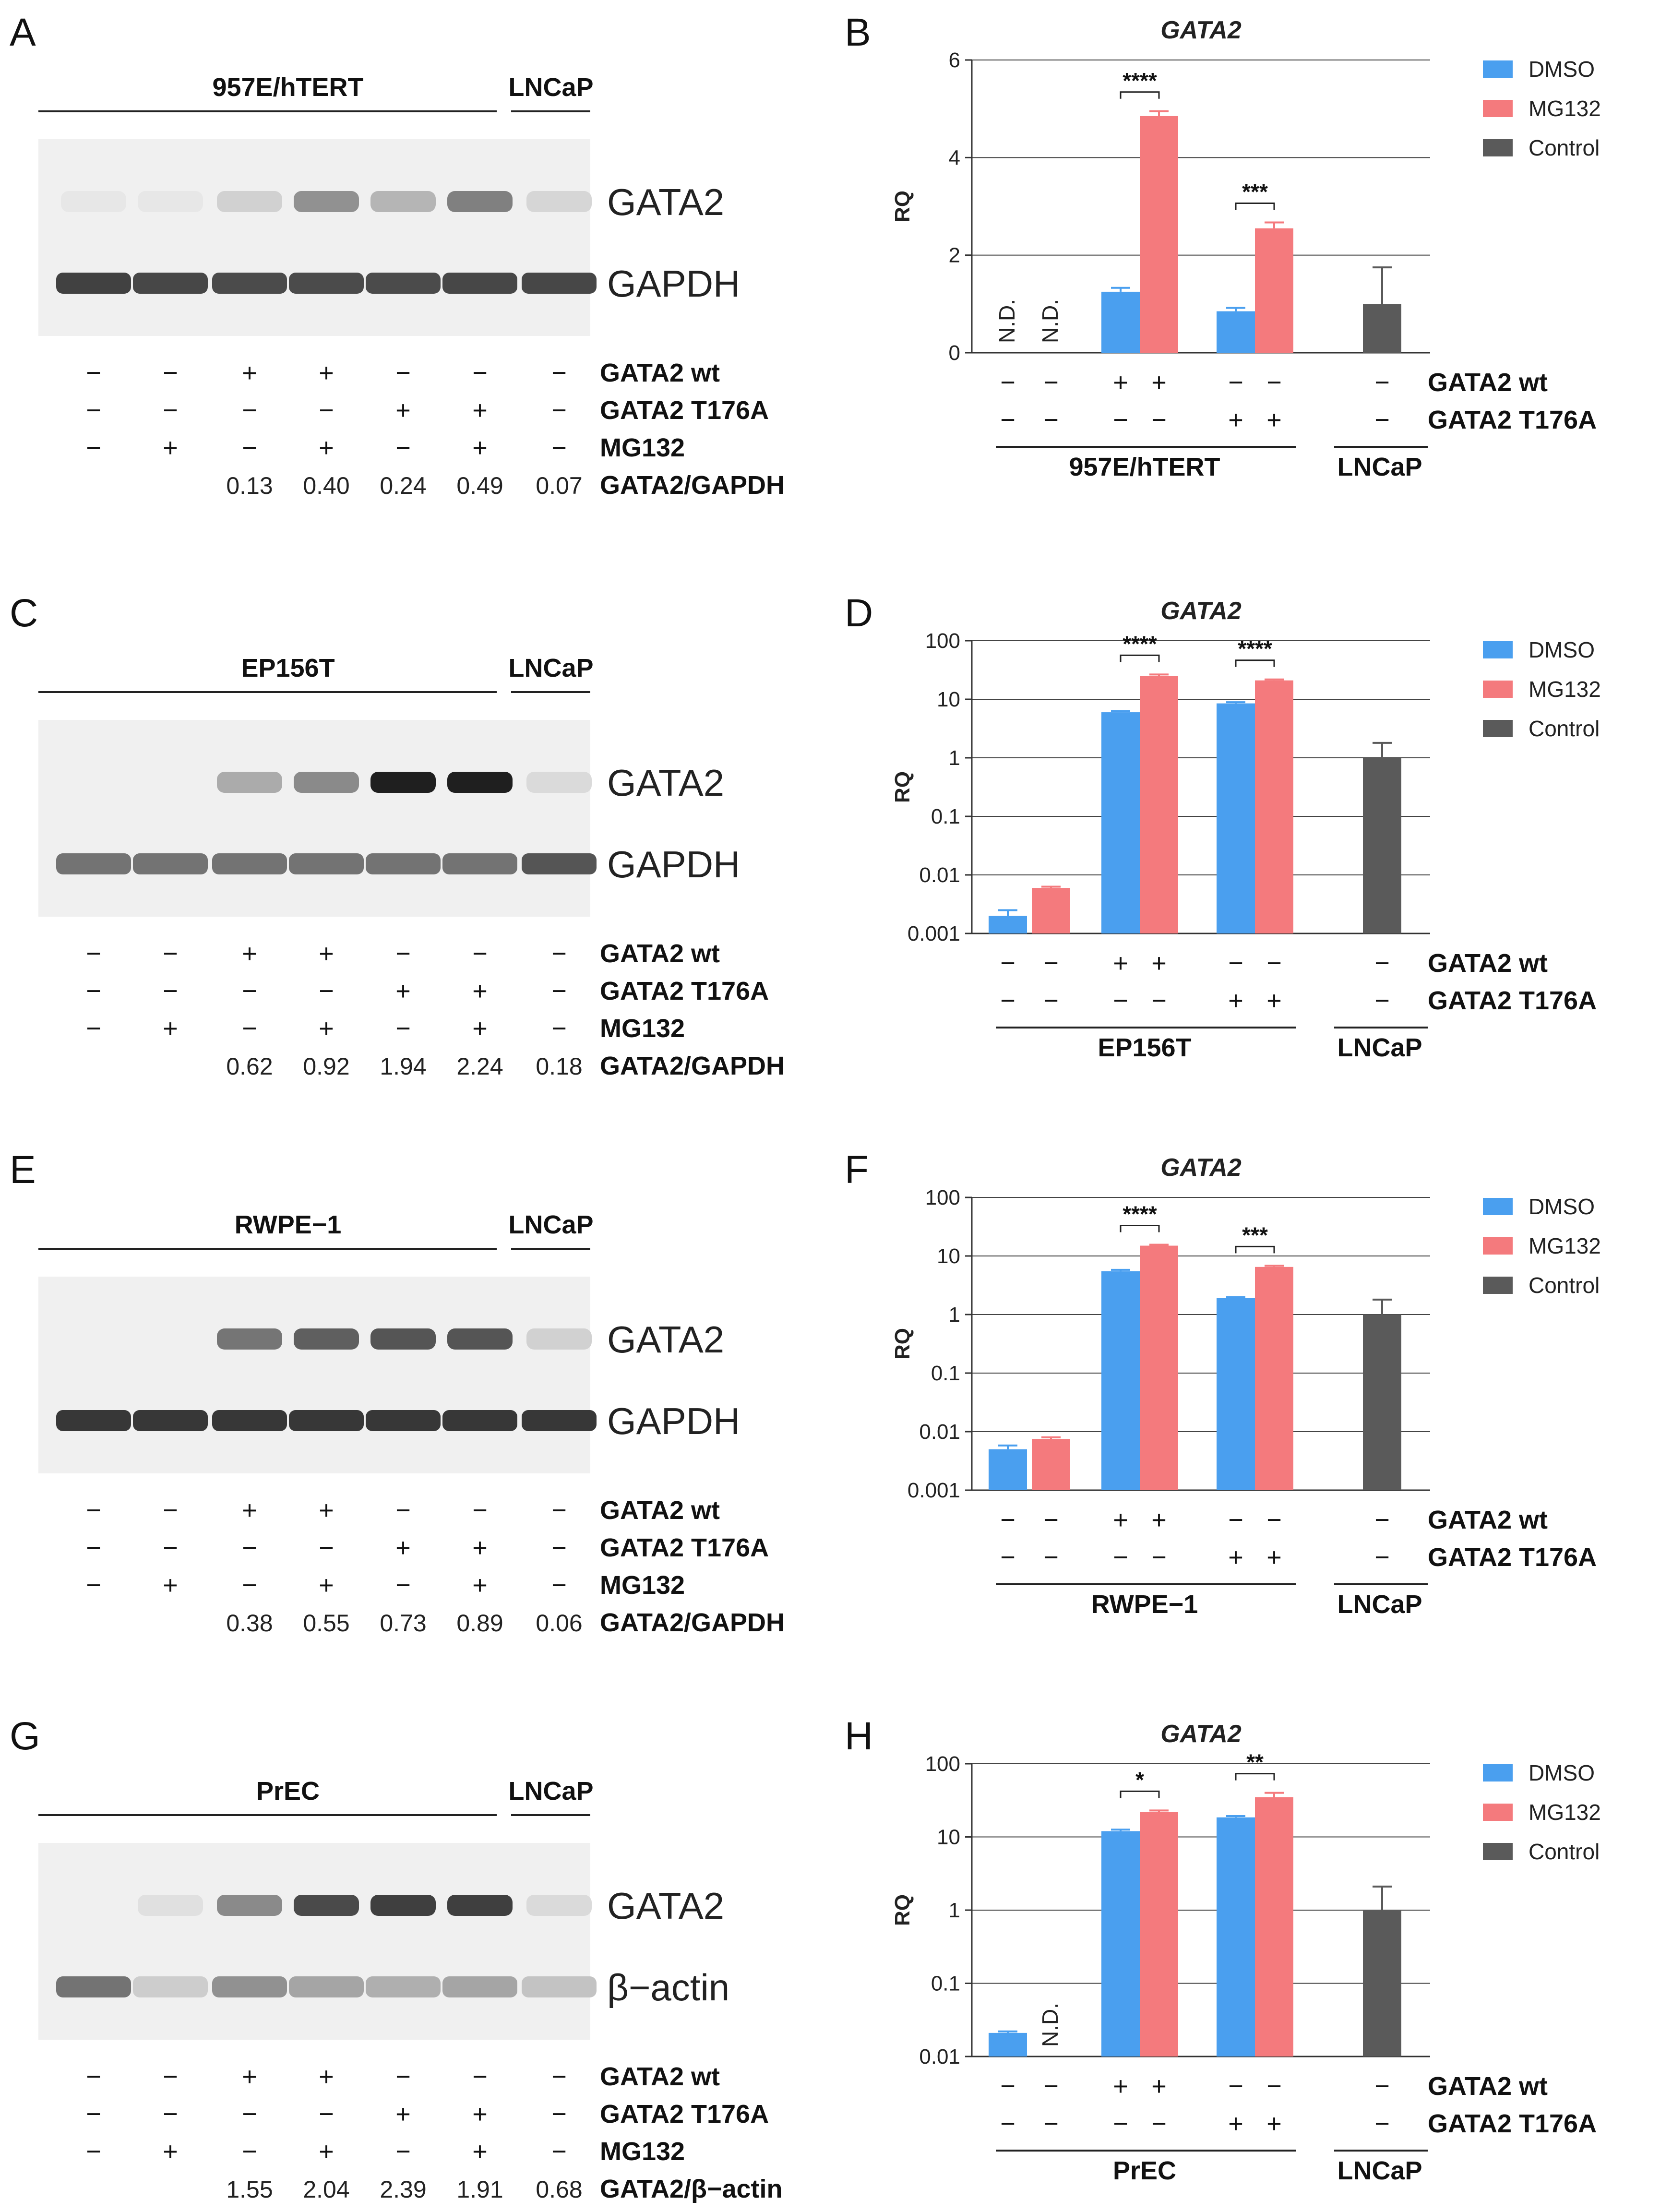  Describe the element at coordinates (934, 933) in the screenshot. I see `y-tick-label: 0.001` at that location.